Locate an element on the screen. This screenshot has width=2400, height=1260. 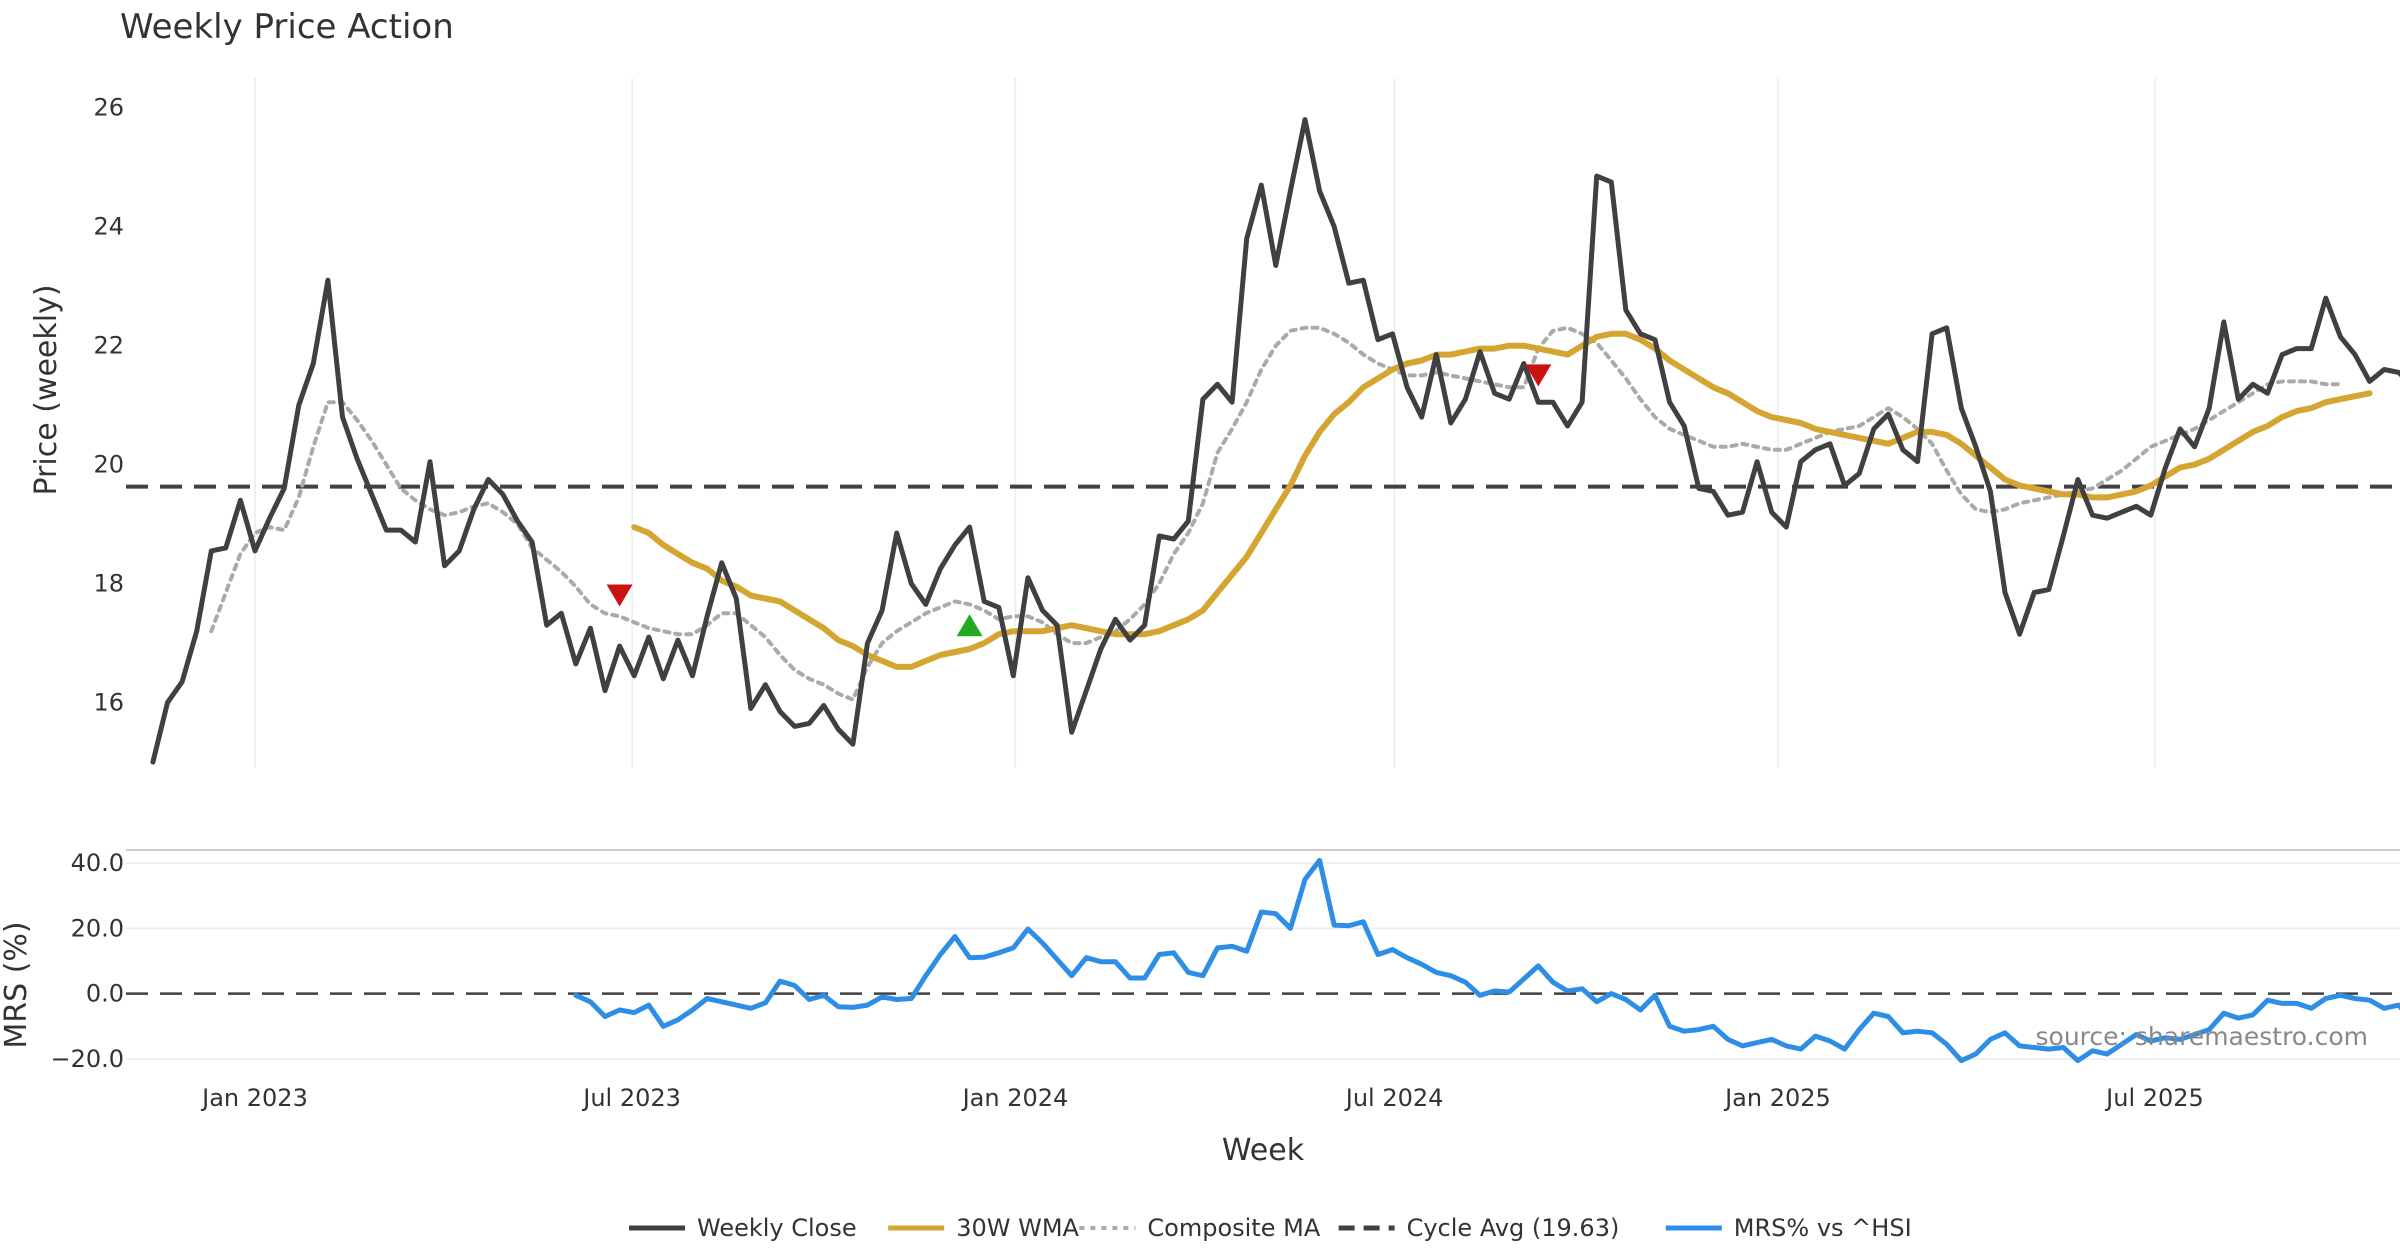
x-tick-label: Jul 2023 is located at coordinates (631, 1098).